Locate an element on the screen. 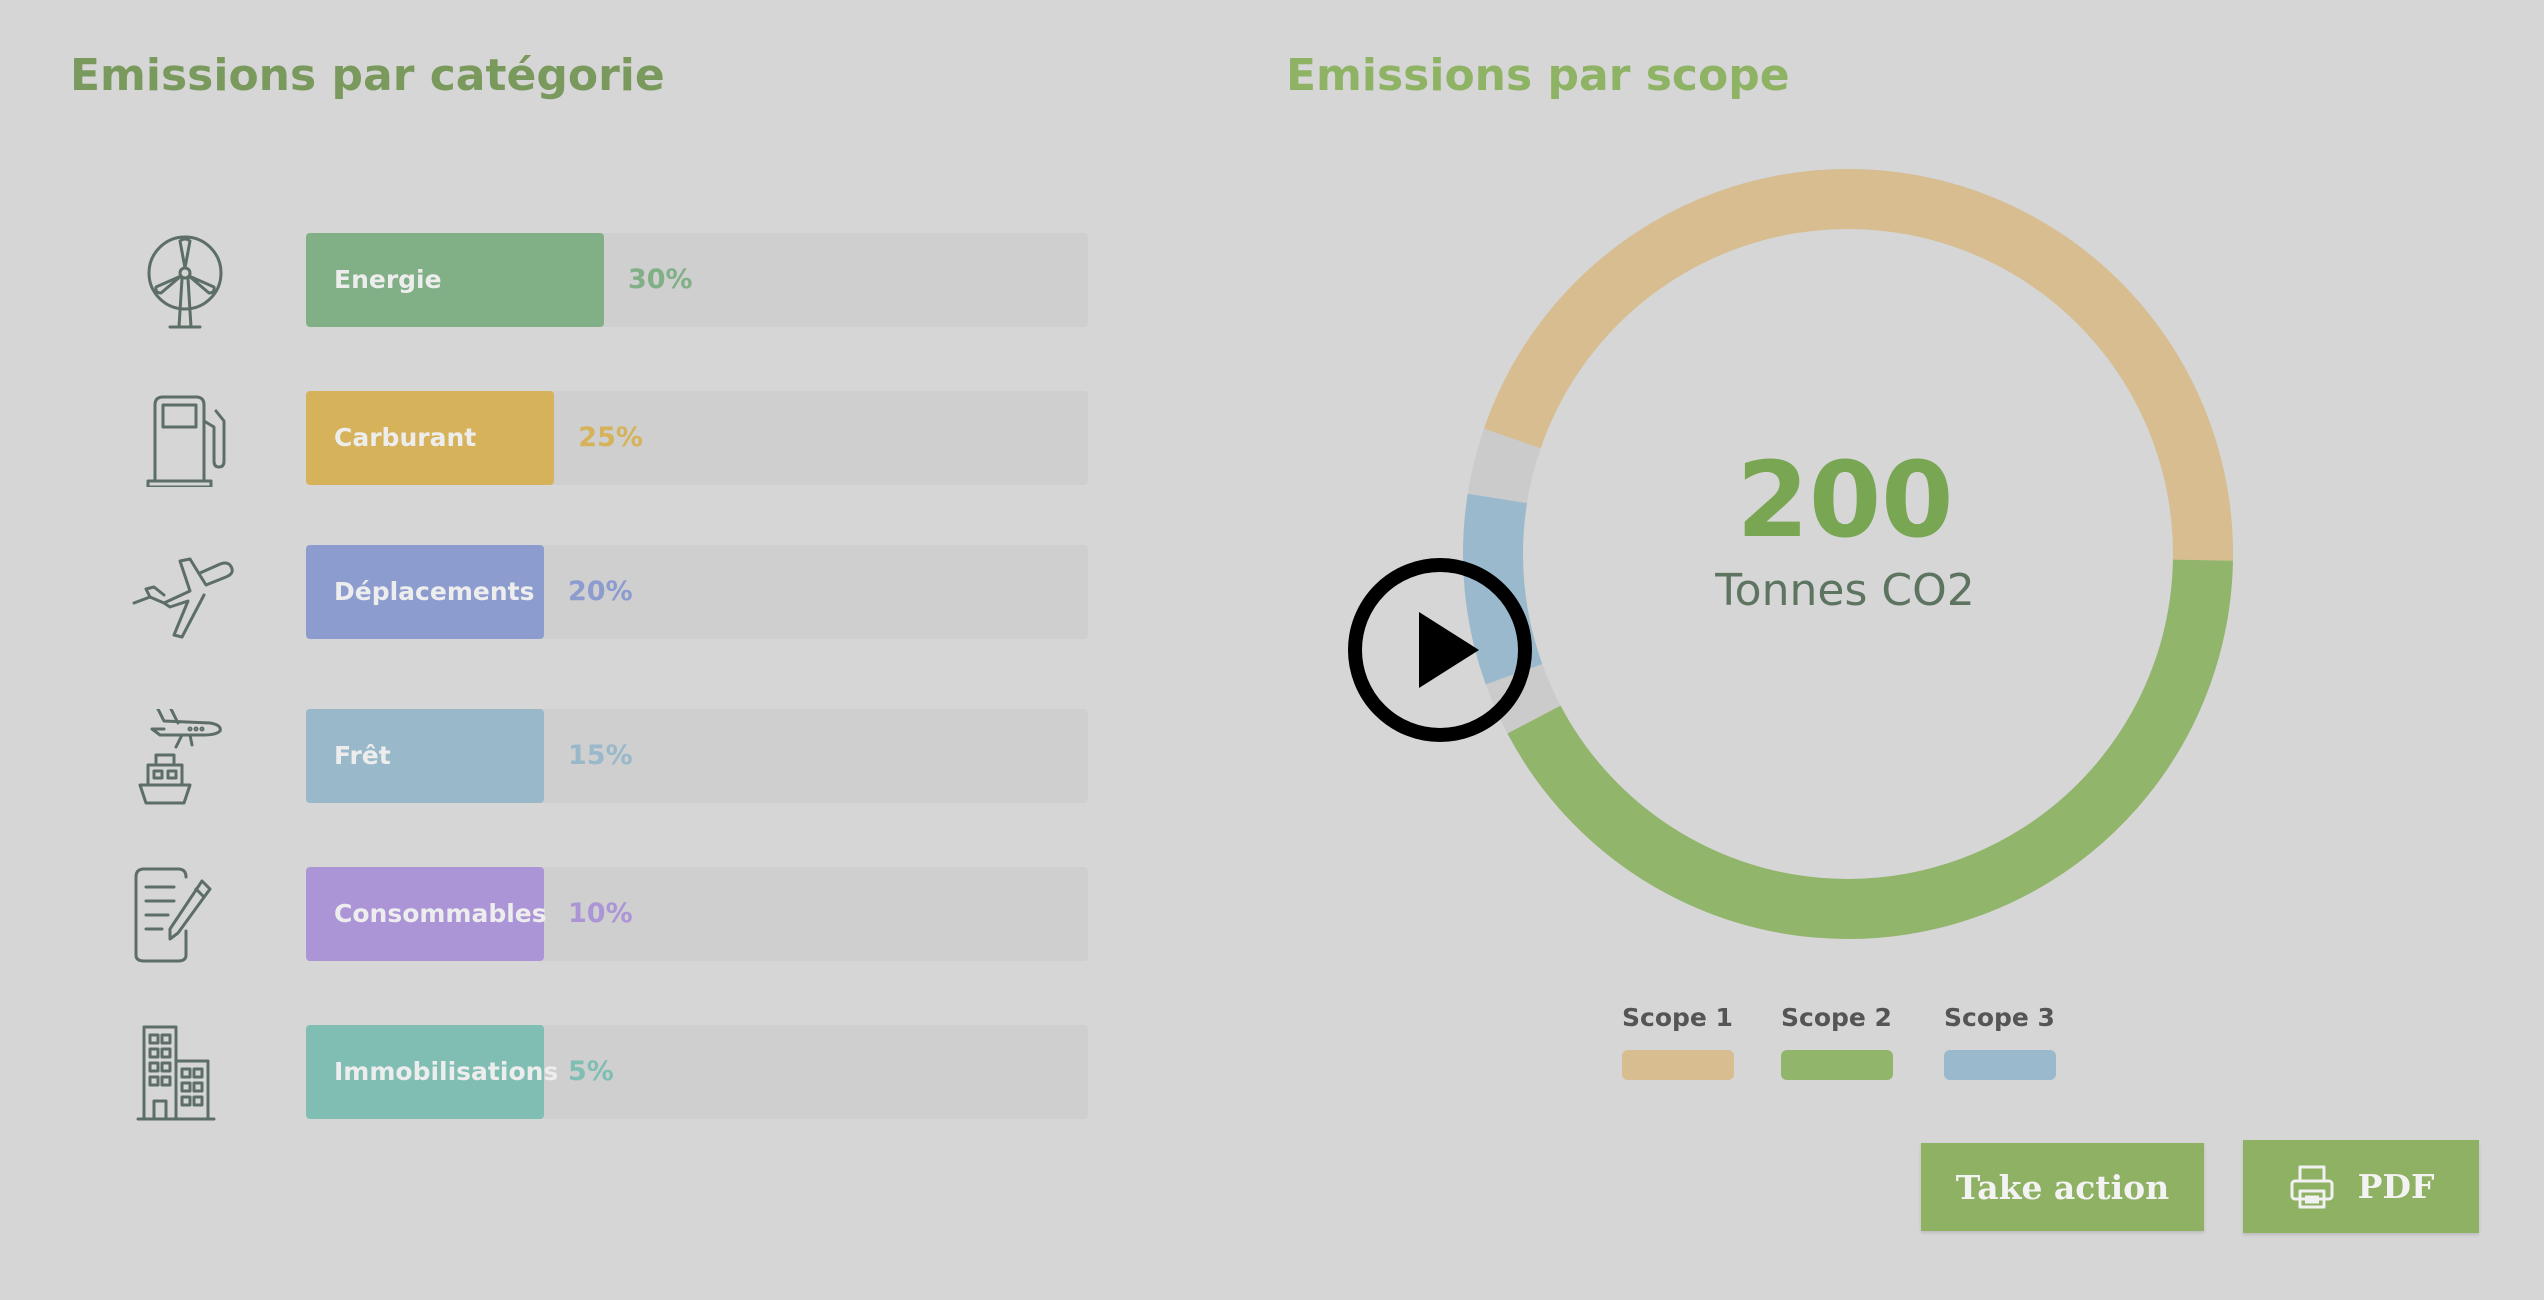 This screenshot has width=2544, height=1300. building-icon is located at coordinates (185, 1073).